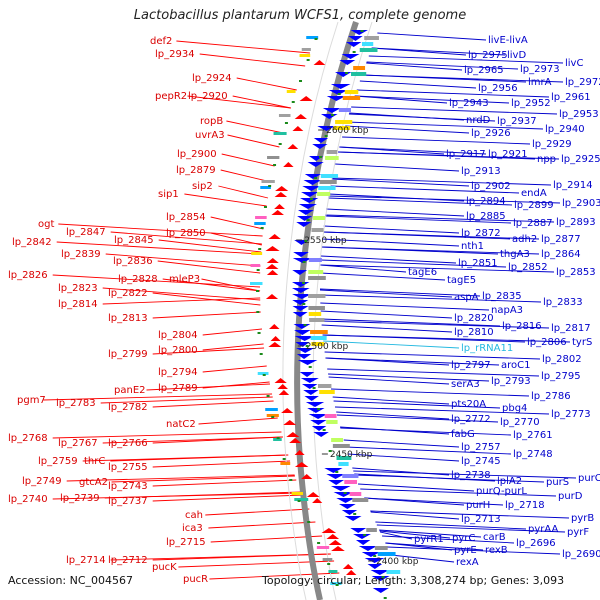  Describe the element at coordinates (184, 279) in the screenshot. I see `gene-label-left: mleP3` at that location.